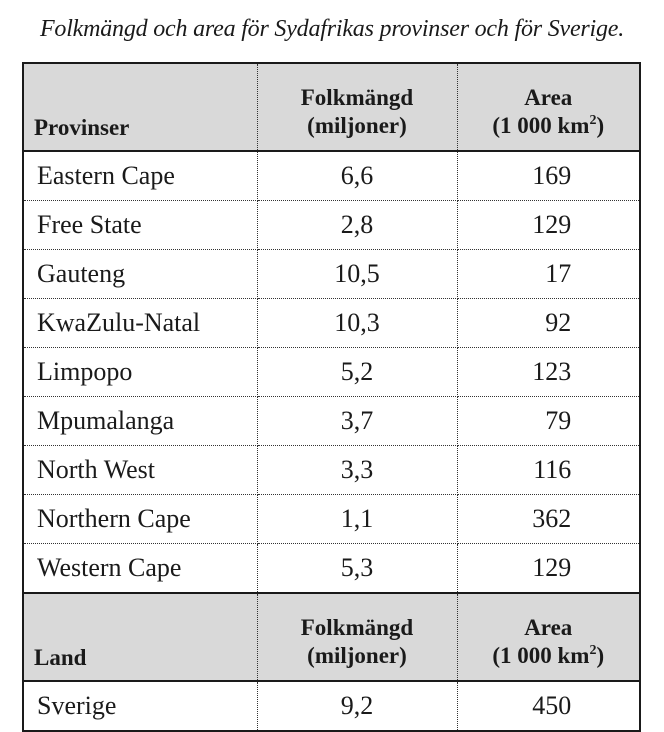 This screenshot has width=664, height=732. I want to click on area-cell: 169, so click(548, 176).